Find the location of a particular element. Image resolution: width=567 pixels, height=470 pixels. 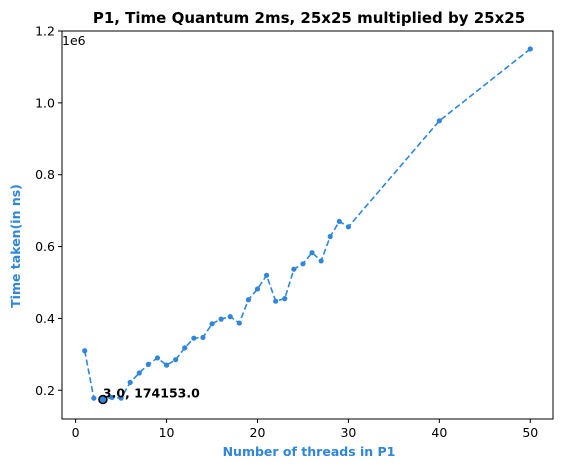

x-tick-label: 40 is located at coordinates (439, 432).